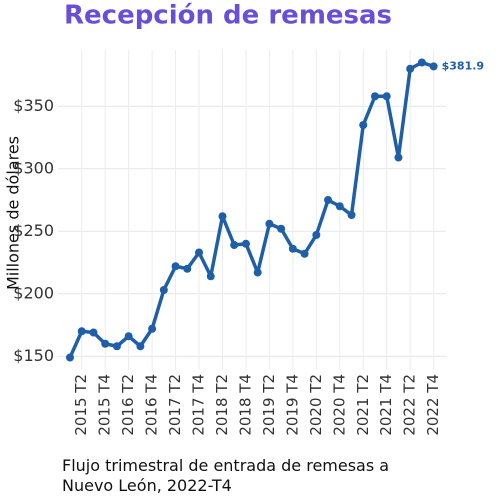  What do you see at coordinates (316, 405) in the screenshot?
I see `x-tick-label: 2020 T2` at bounding box center [316, 405].